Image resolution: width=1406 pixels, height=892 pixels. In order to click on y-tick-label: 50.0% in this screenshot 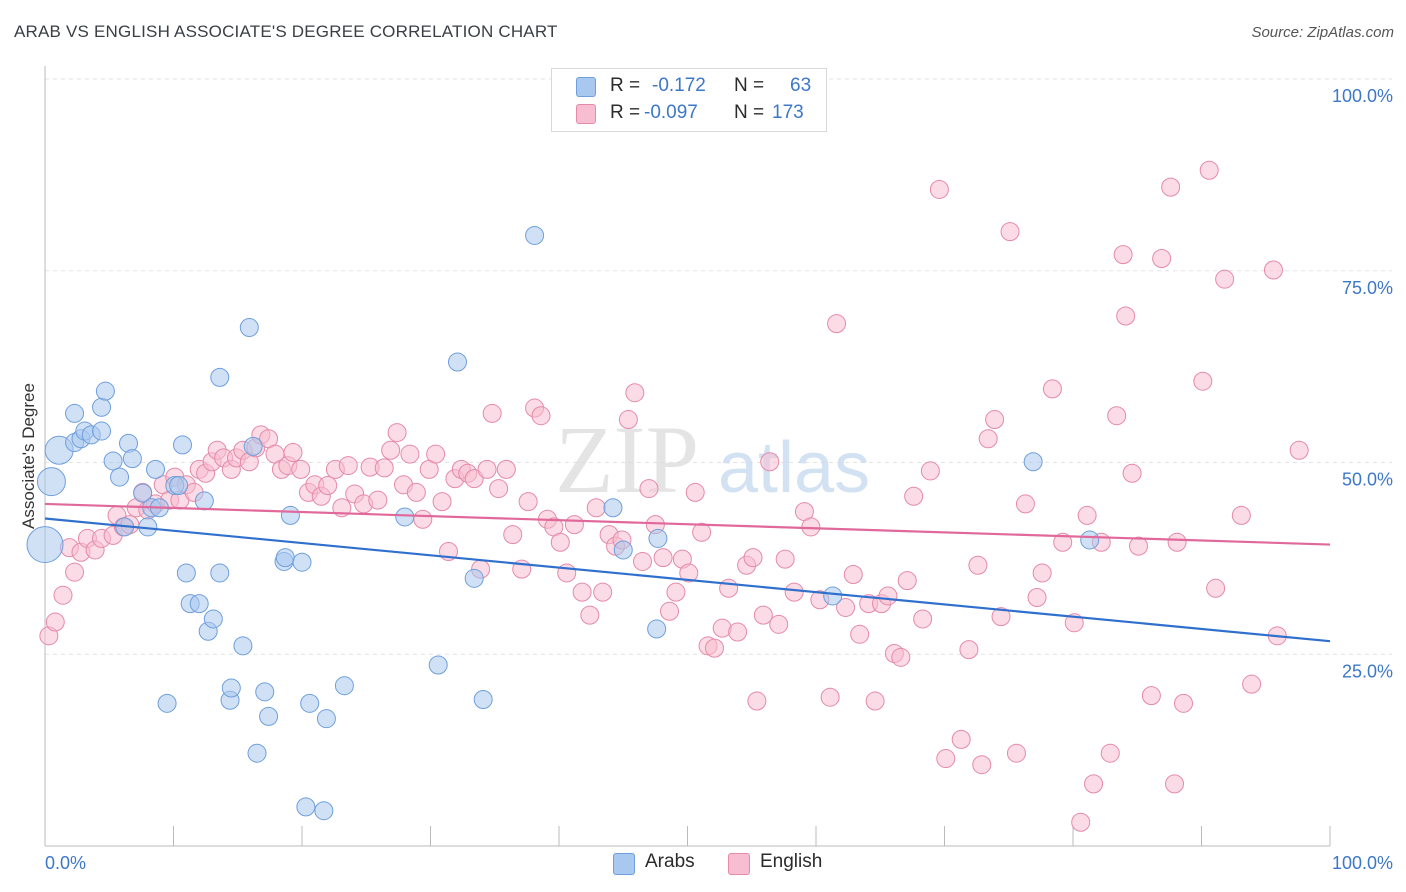, I will do `click(1367, 480)`.